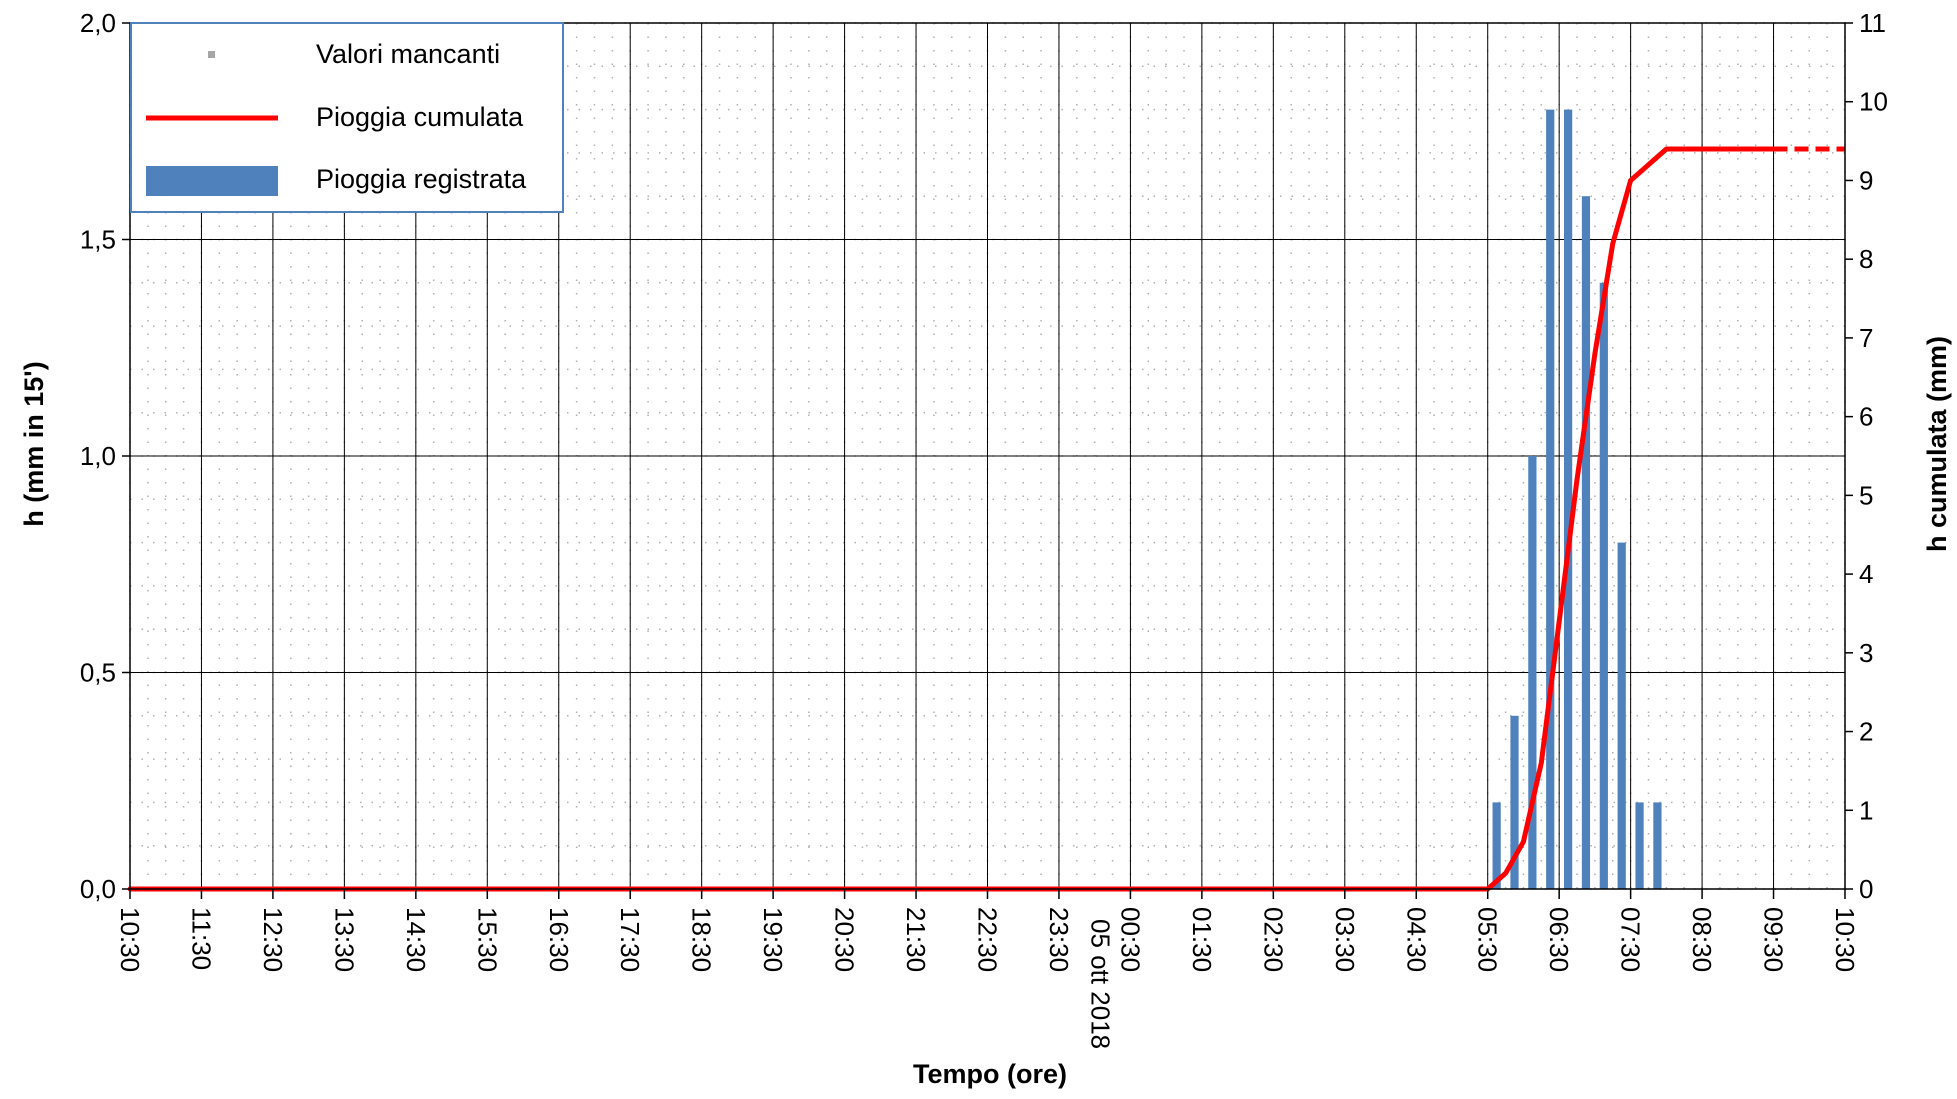 The width and height of the screenshot is (1957, 1099). I want to click on x-tick-label: 02:30, so click(1273, 939).